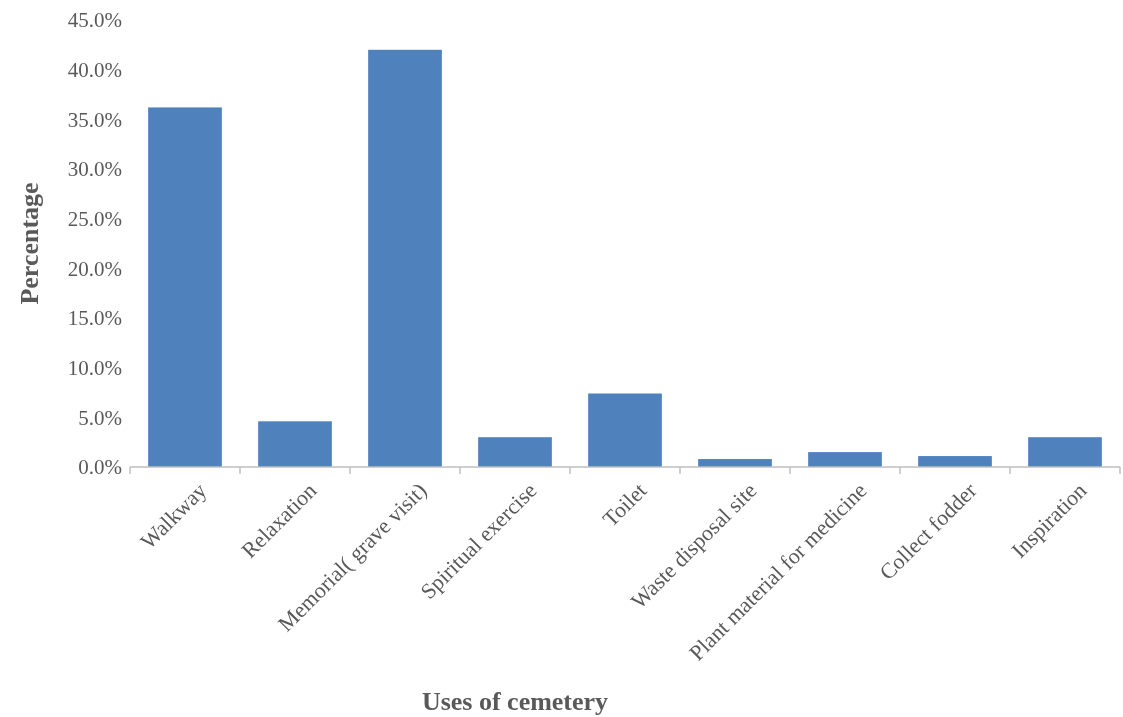 The image size is (1123, 717). Describe the element at coordinates (94, 318) in the screenshot. I see `y-tick-label: 15.0%` at that location.